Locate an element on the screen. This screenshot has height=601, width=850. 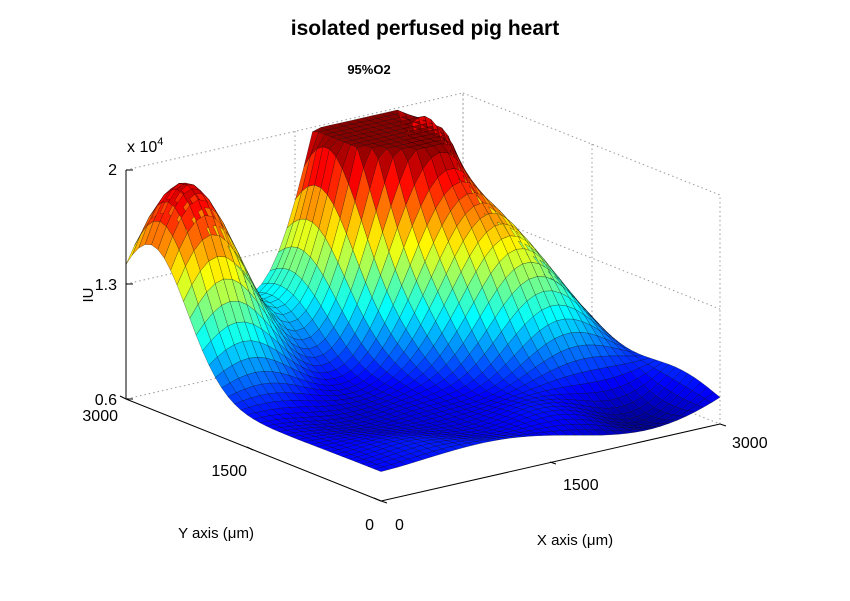
x-axis-label: X axis (μm) is located at coordinates (575, 540).